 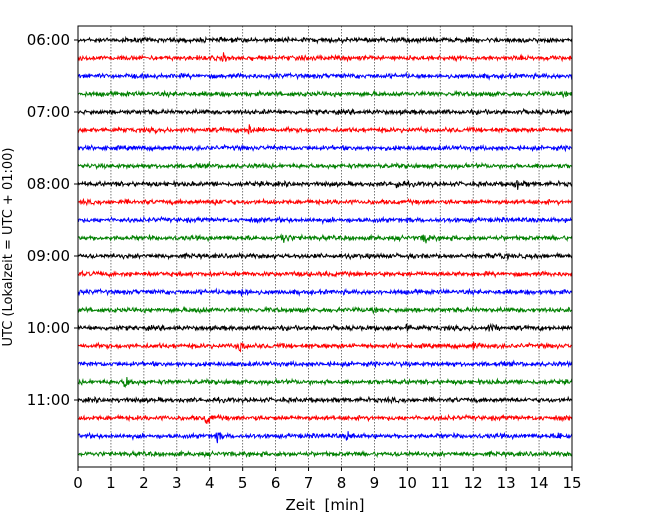 I want to click on x-tick-label: 1, so click(x=111, y=483).